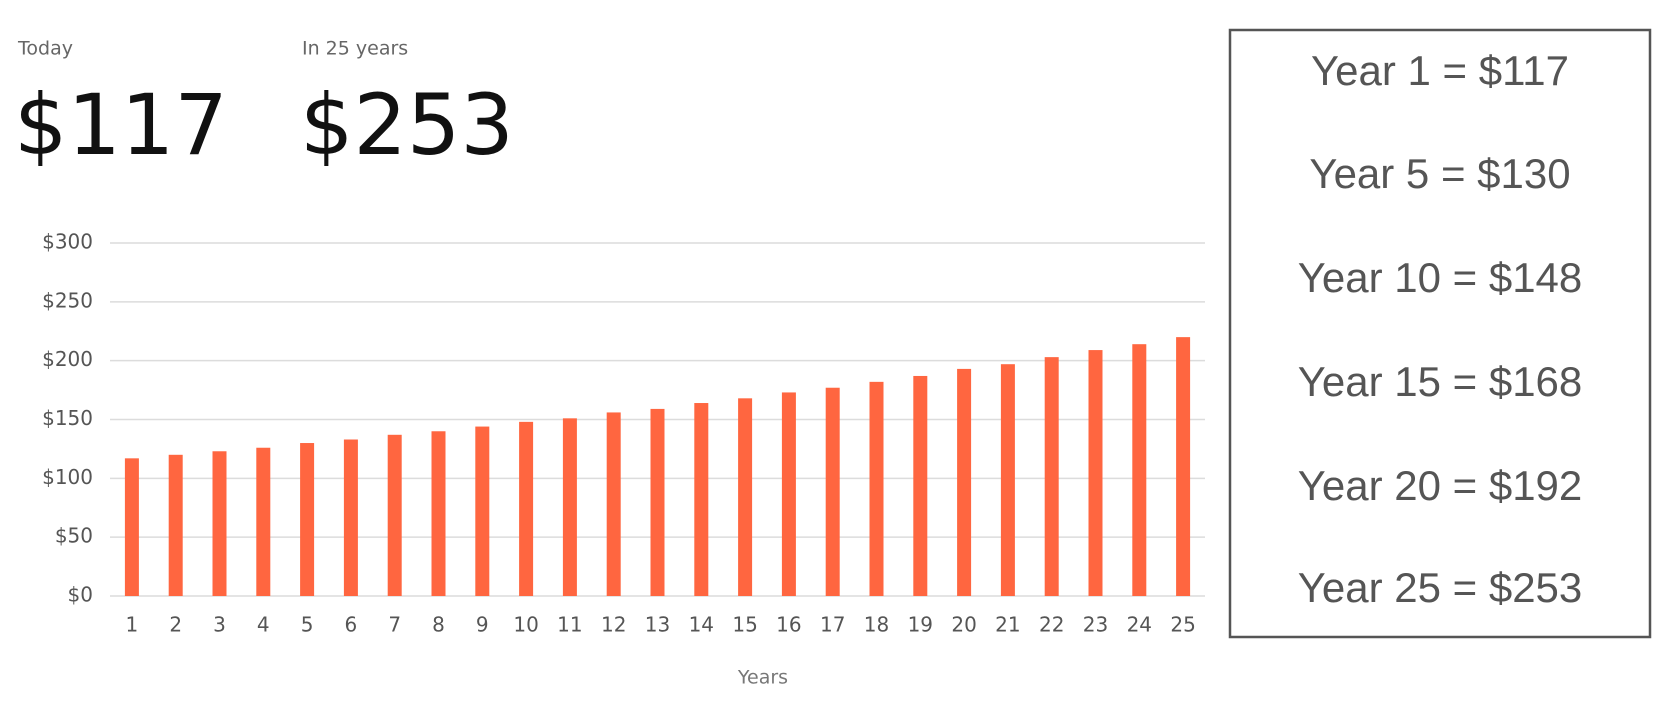 The image size is (1662, 702). Describe the element at coordinates (67, 359) in the screenshot. I see `y-tick-label: $200` at that location.